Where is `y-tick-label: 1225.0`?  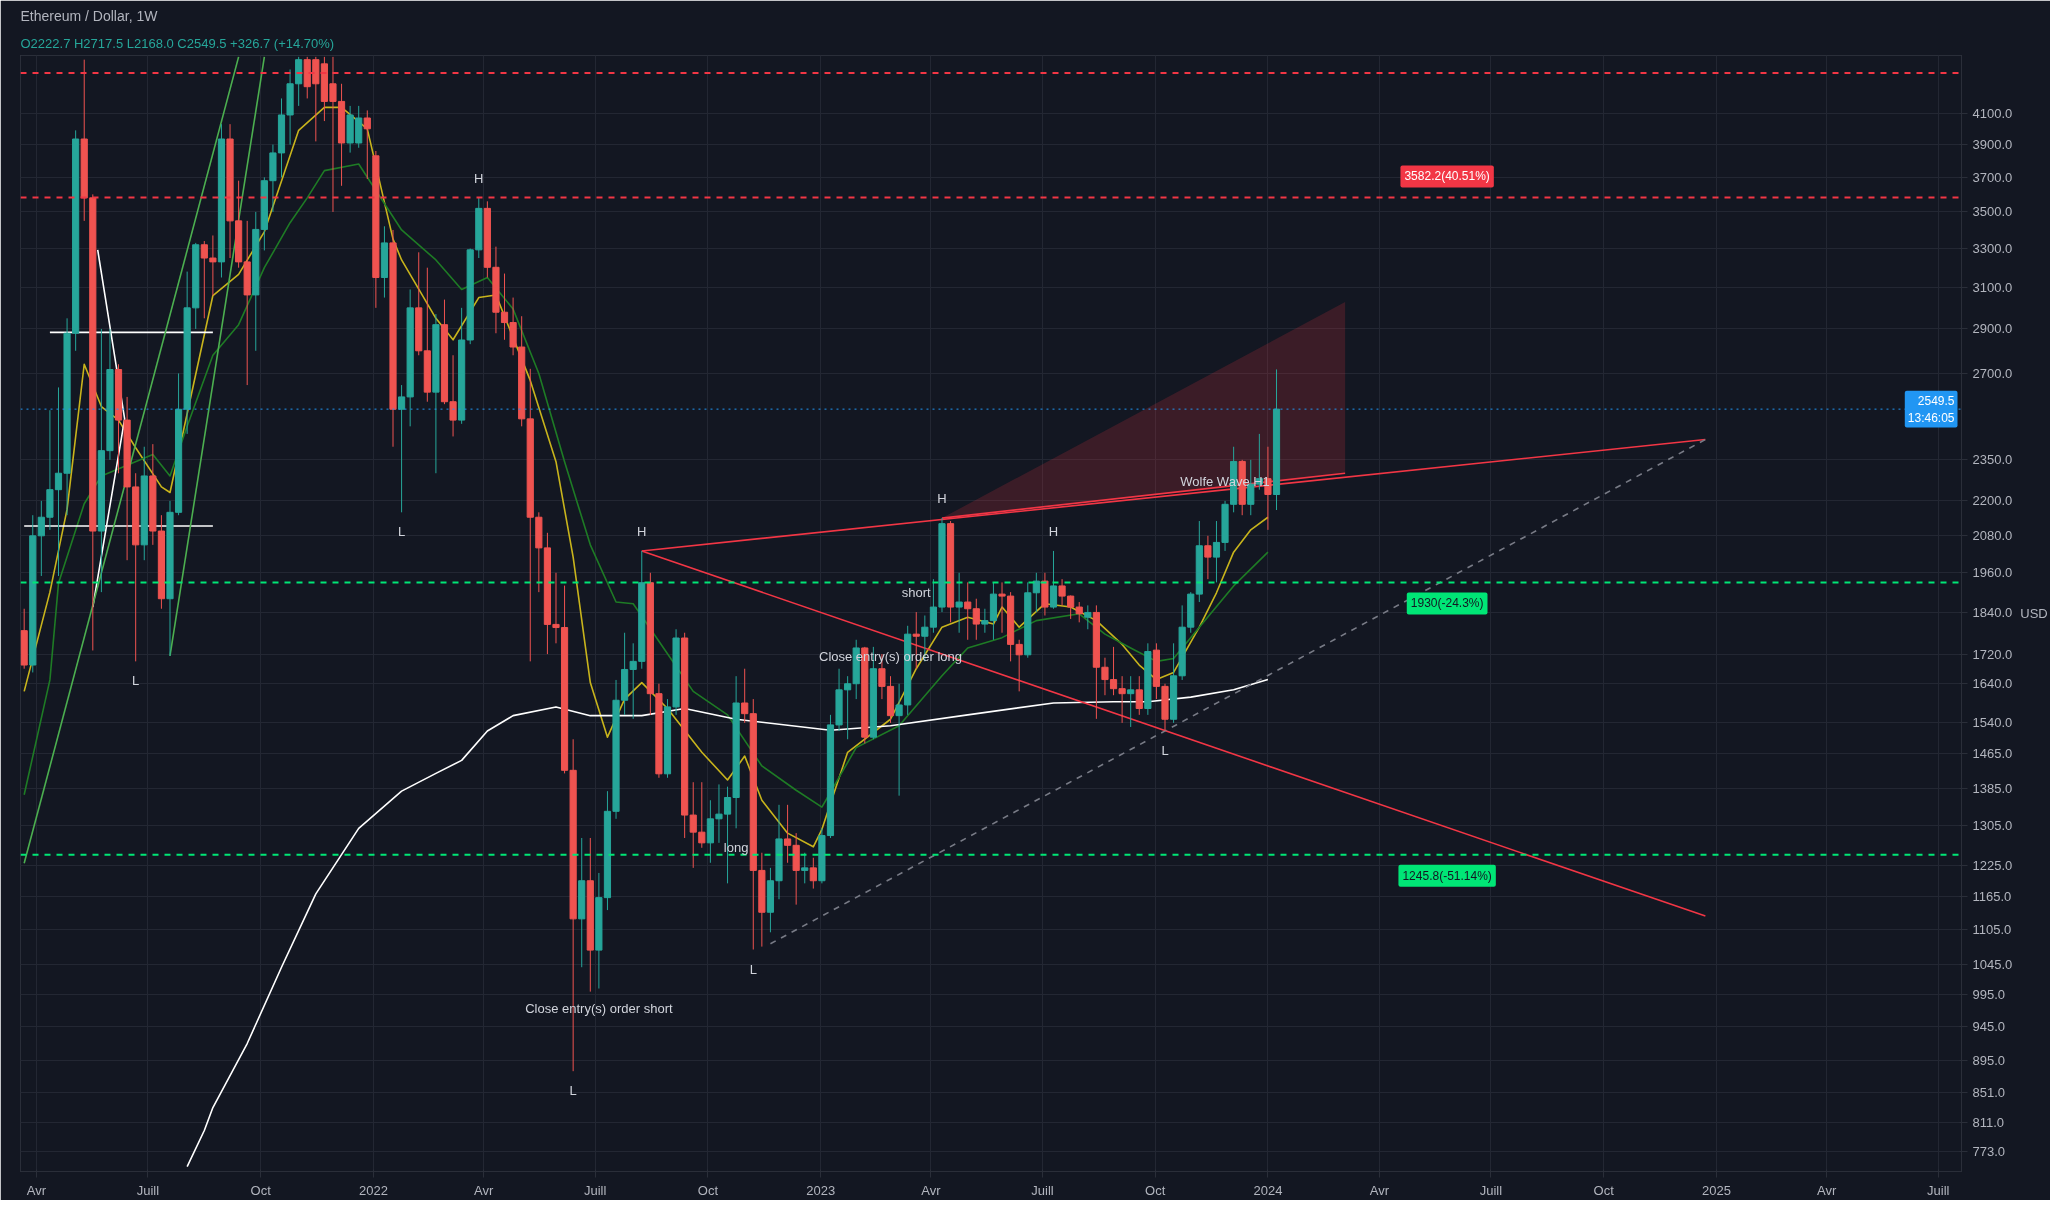 y-tick-label: 1225.0 is located at coordinates (1992, 865).